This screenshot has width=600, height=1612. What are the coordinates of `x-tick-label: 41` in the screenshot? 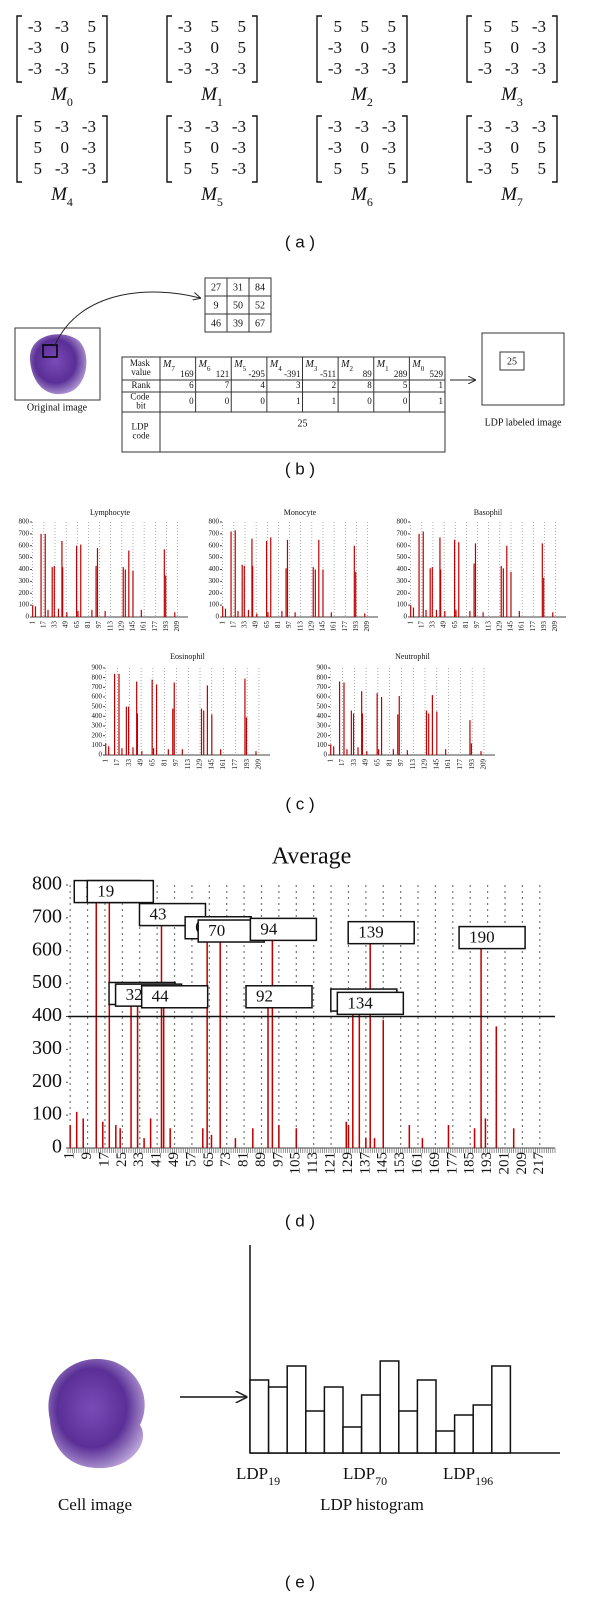 It's located at (157, 1159).